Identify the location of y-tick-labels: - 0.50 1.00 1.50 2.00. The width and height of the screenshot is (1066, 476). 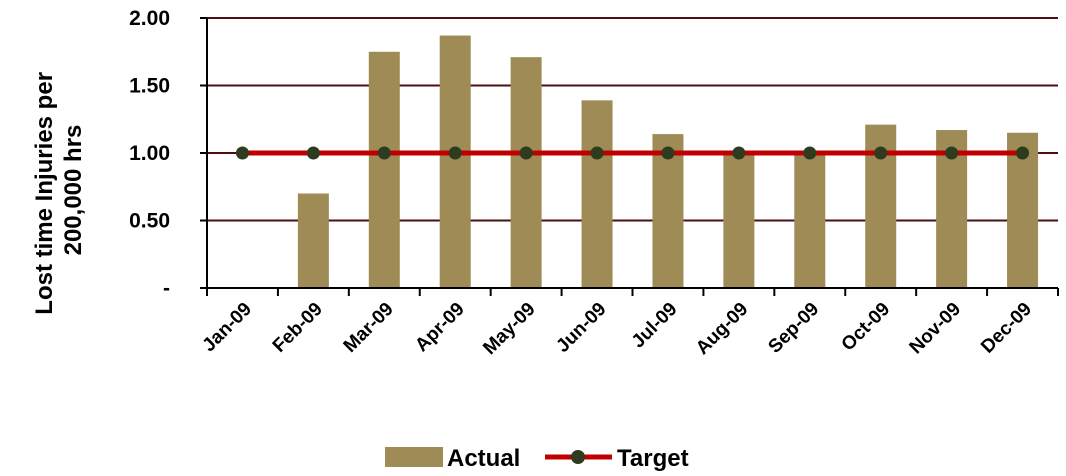
(168, 153).